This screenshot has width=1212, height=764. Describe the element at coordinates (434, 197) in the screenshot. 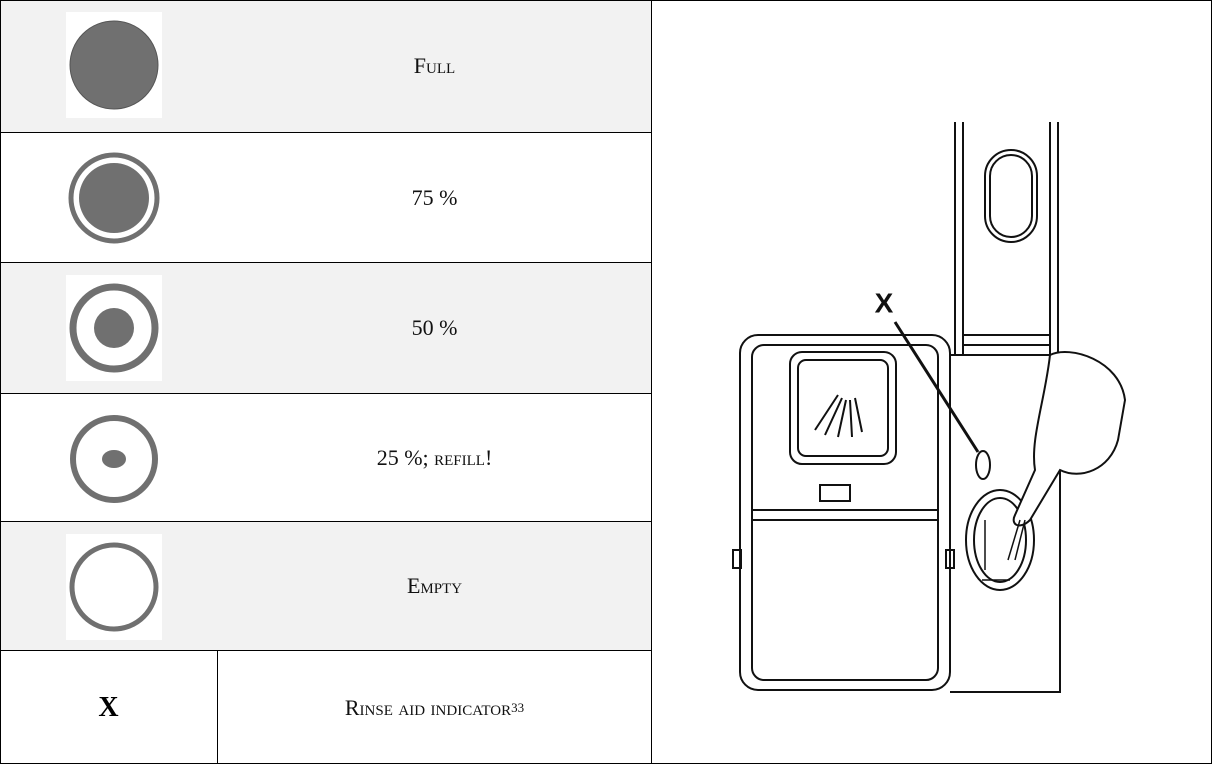

I see `level-label: 75 %` at that location.